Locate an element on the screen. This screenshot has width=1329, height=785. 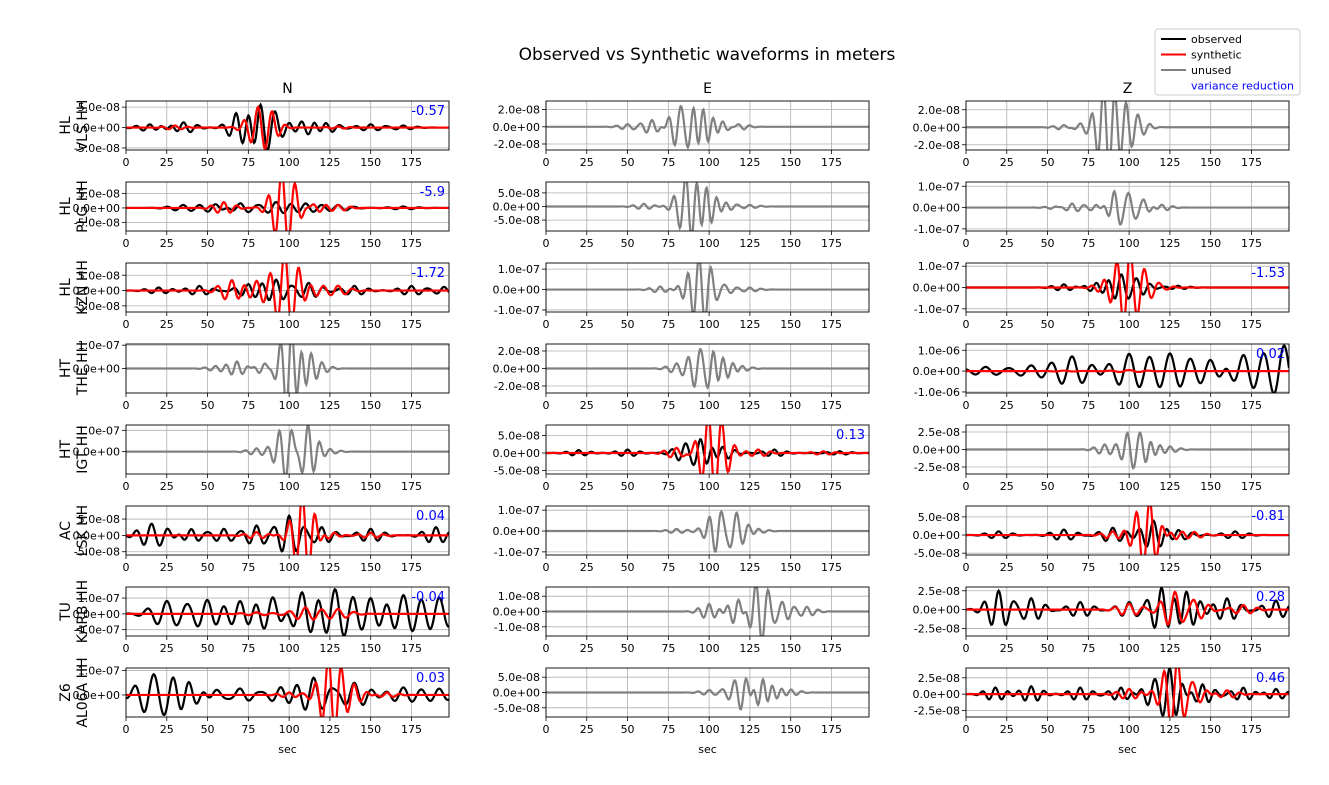
variance-reduction-value: 0.03 is located at coordinates (430, 678).